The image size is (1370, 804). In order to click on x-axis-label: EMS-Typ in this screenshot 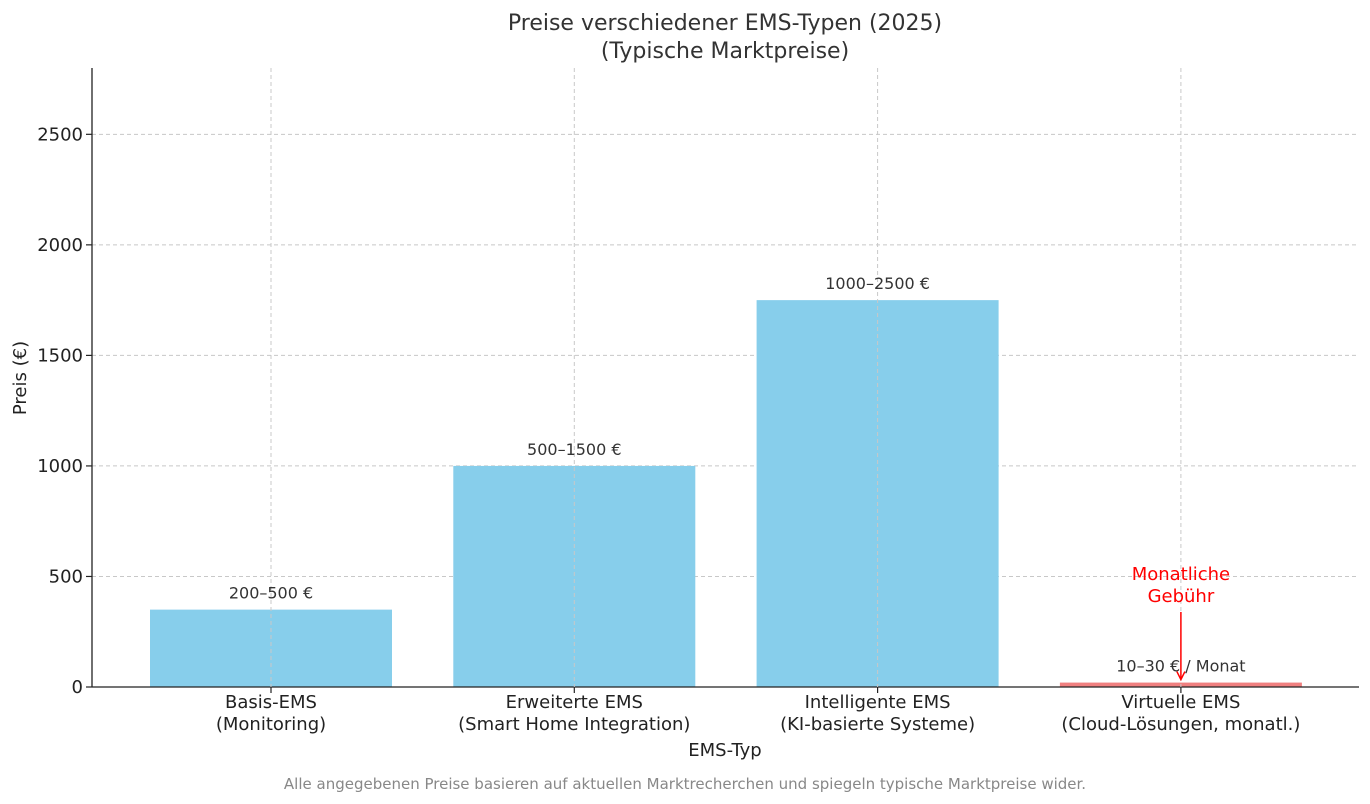, I will do `click(724, 750)`.